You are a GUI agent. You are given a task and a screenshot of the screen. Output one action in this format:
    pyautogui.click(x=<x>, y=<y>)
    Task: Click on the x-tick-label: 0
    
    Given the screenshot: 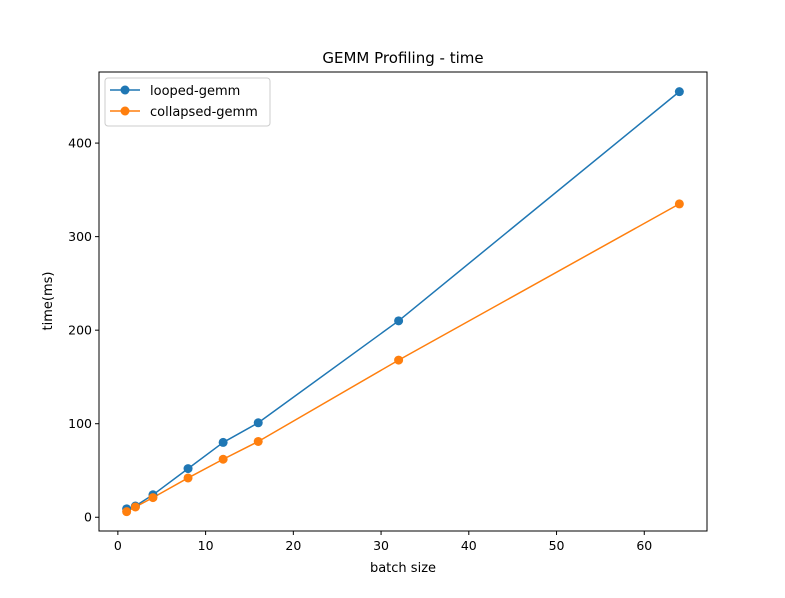 What is the action you would take?
    pyautogui.click(x=118, y=545)
    